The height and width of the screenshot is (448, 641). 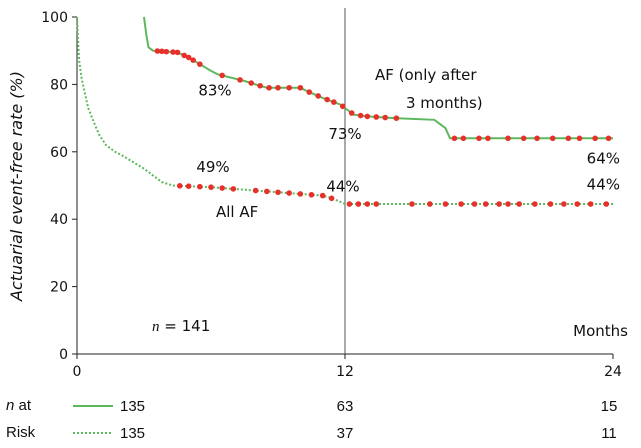 I want to click on y-tick-label-0: 0, so click(x=63, y=355).